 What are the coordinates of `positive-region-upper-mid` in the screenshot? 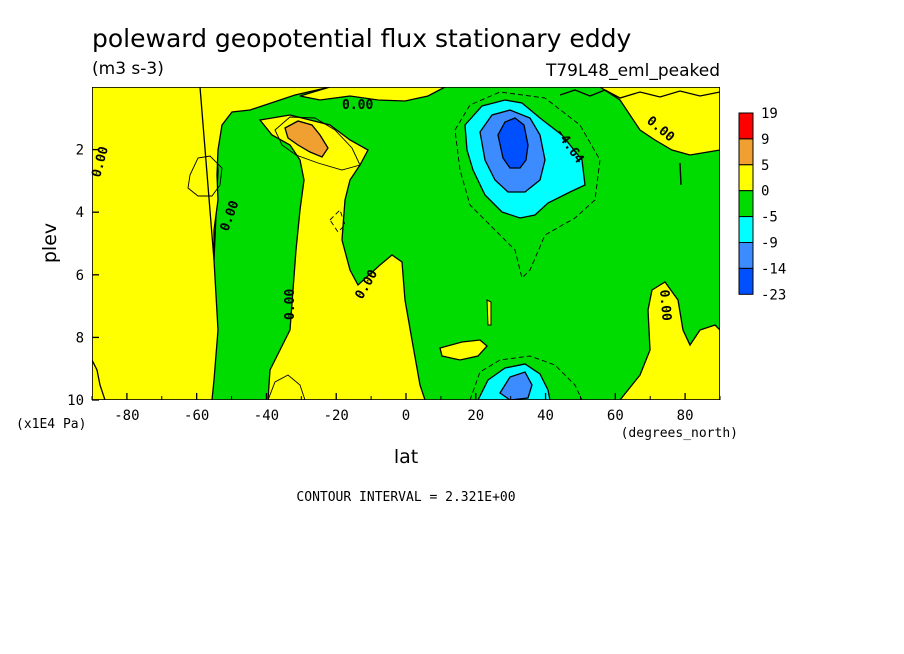 It's located at (372, 94).